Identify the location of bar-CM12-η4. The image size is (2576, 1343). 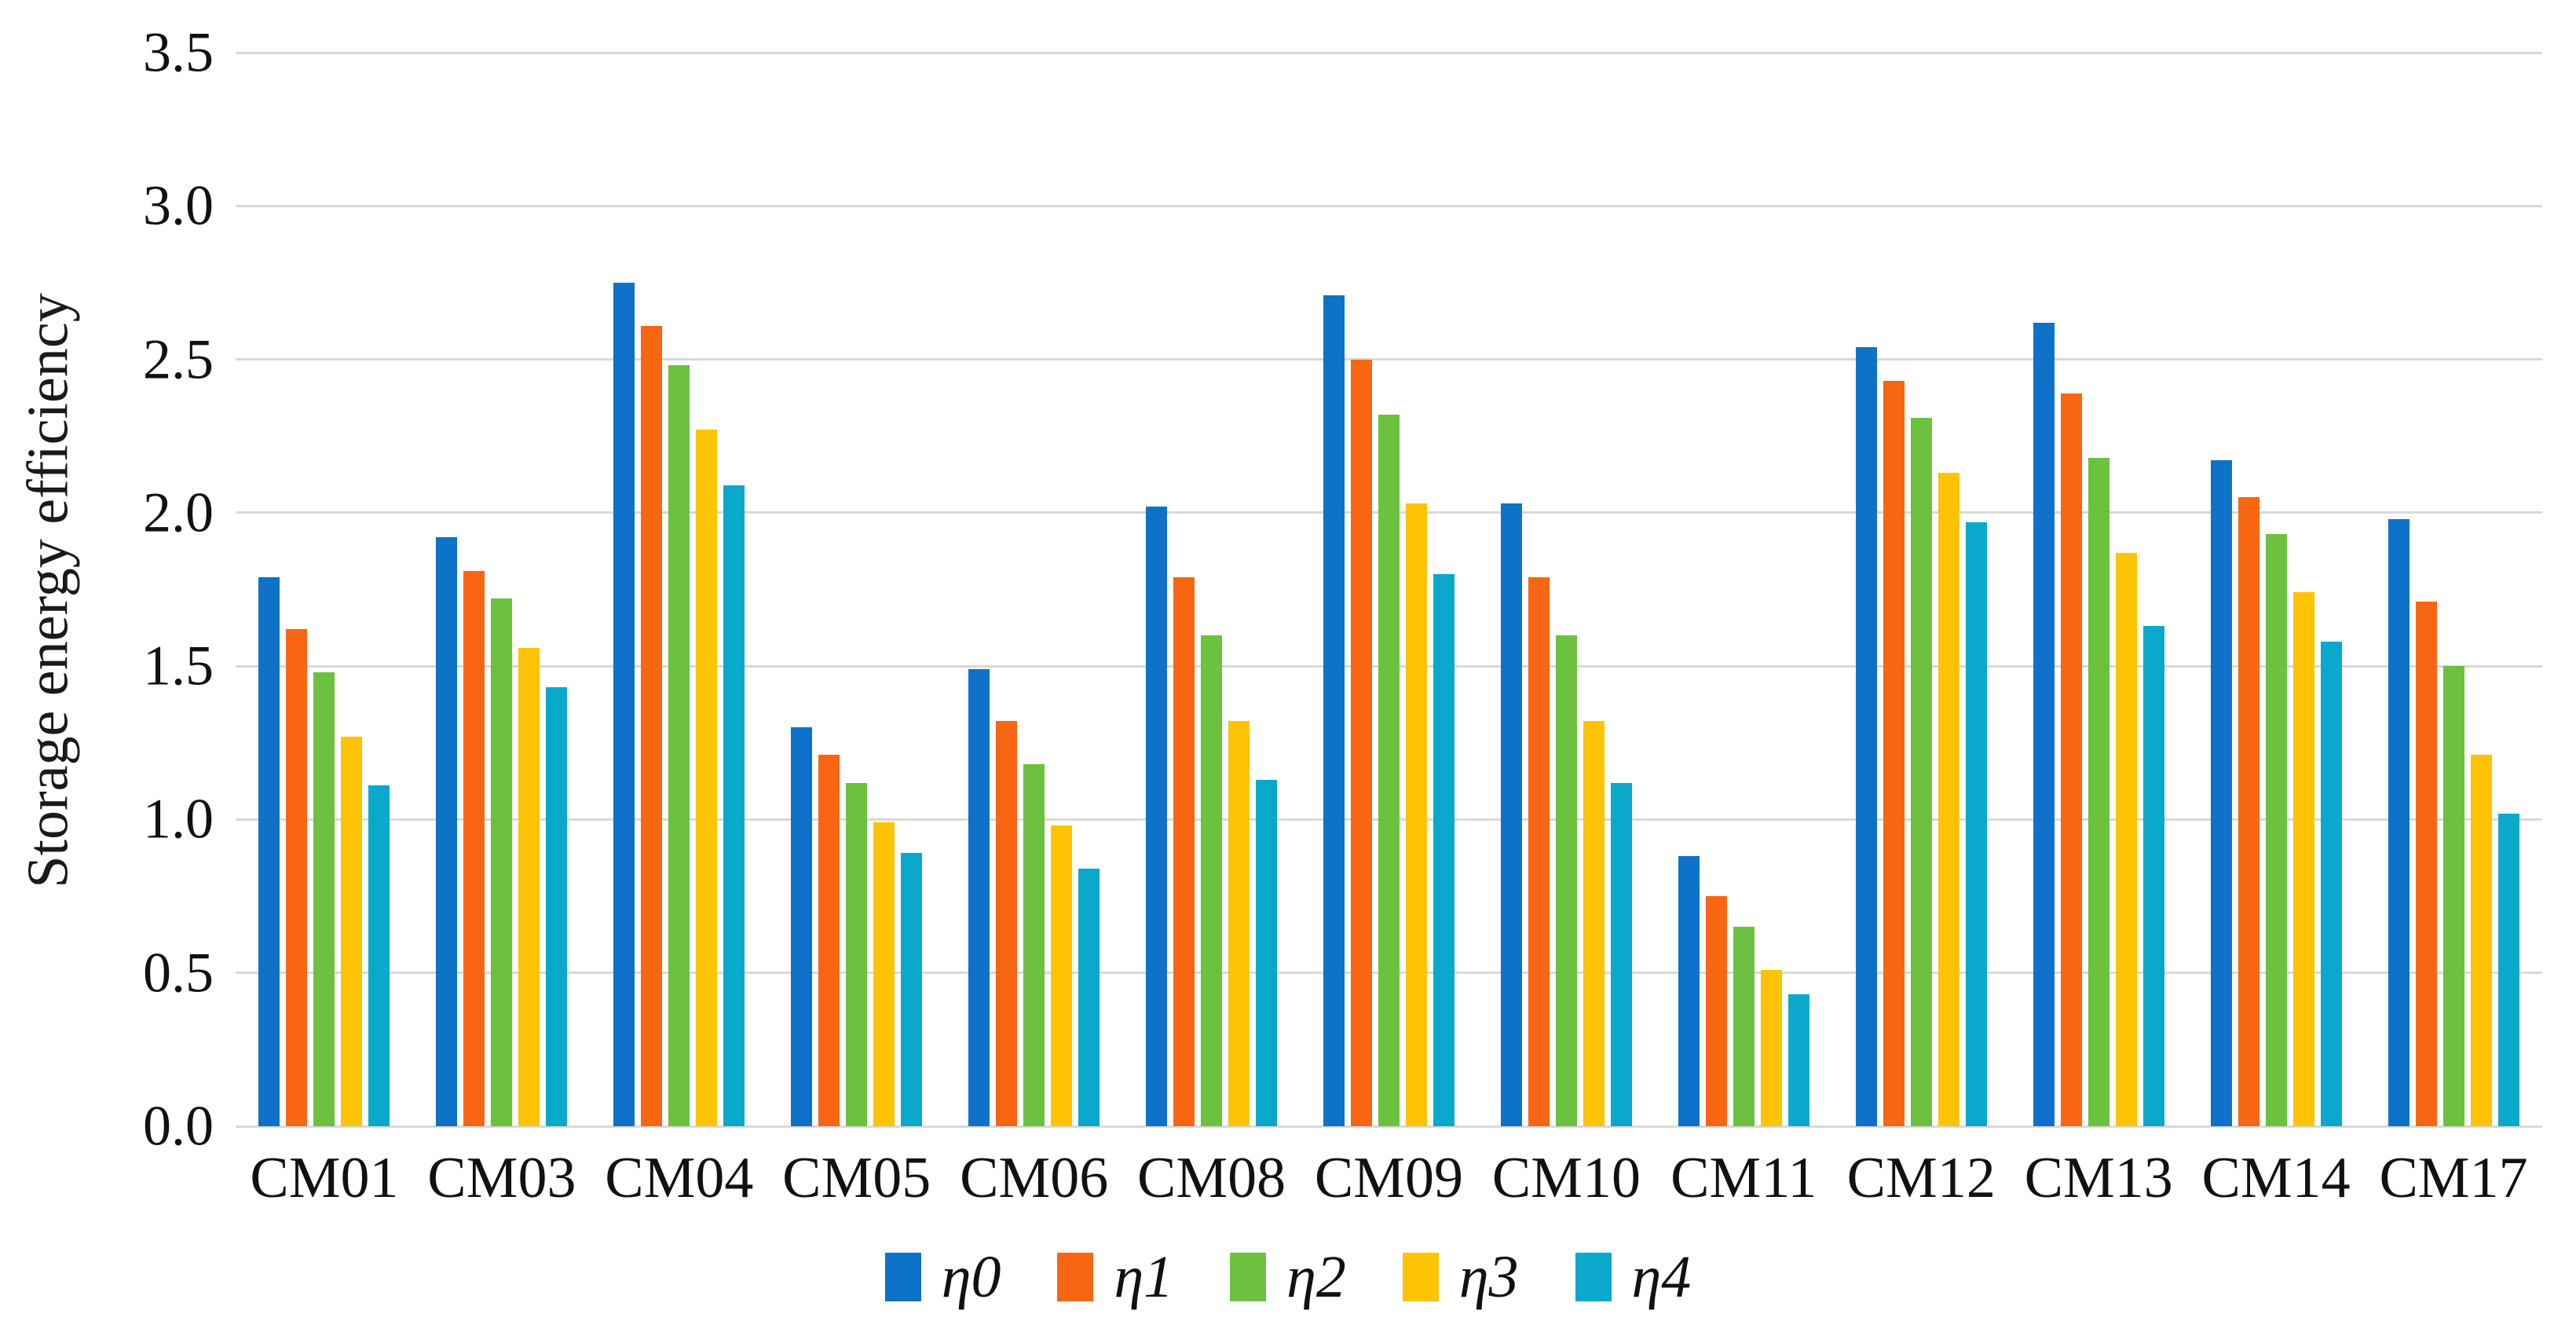
(1976, 823).